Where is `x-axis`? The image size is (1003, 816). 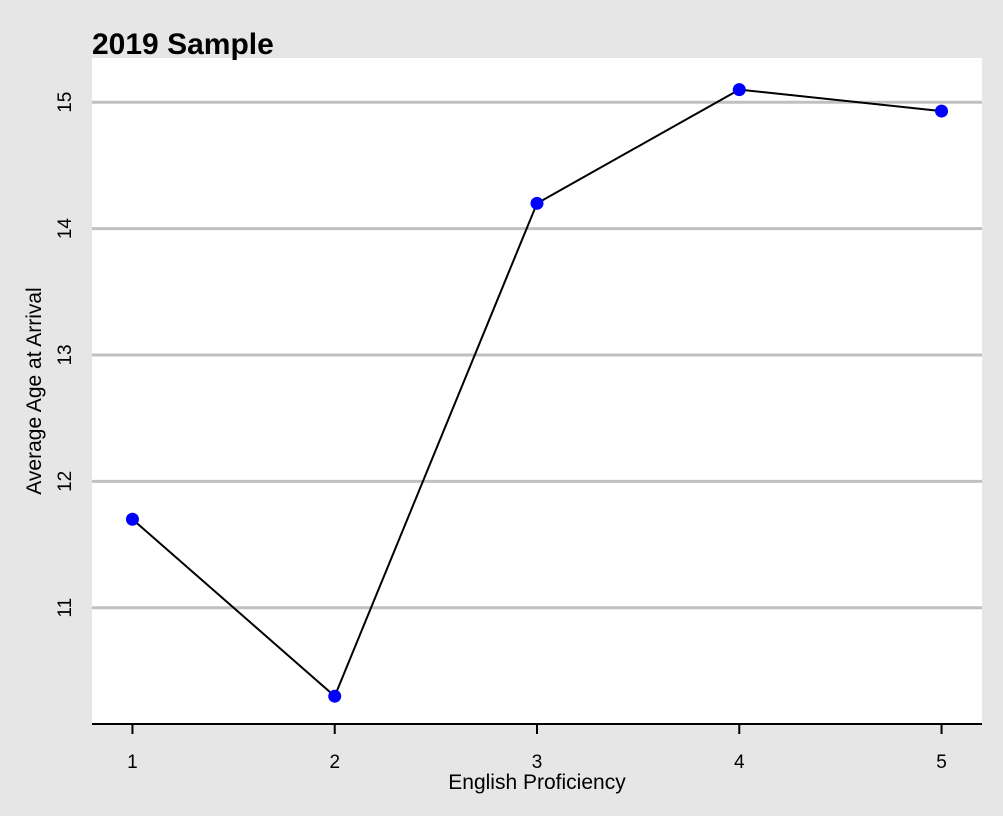 x-axis is located at coordinates (537, 728).